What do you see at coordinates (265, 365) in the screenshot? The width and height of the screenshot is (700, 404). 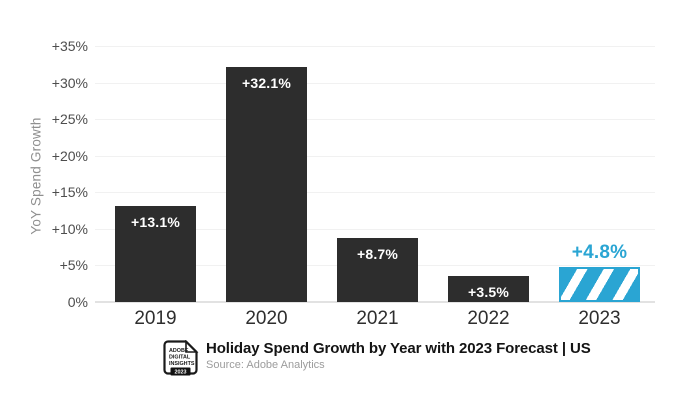 I see `chart-source: Source: Adobe Analytics` at bounding box center [265, 365].